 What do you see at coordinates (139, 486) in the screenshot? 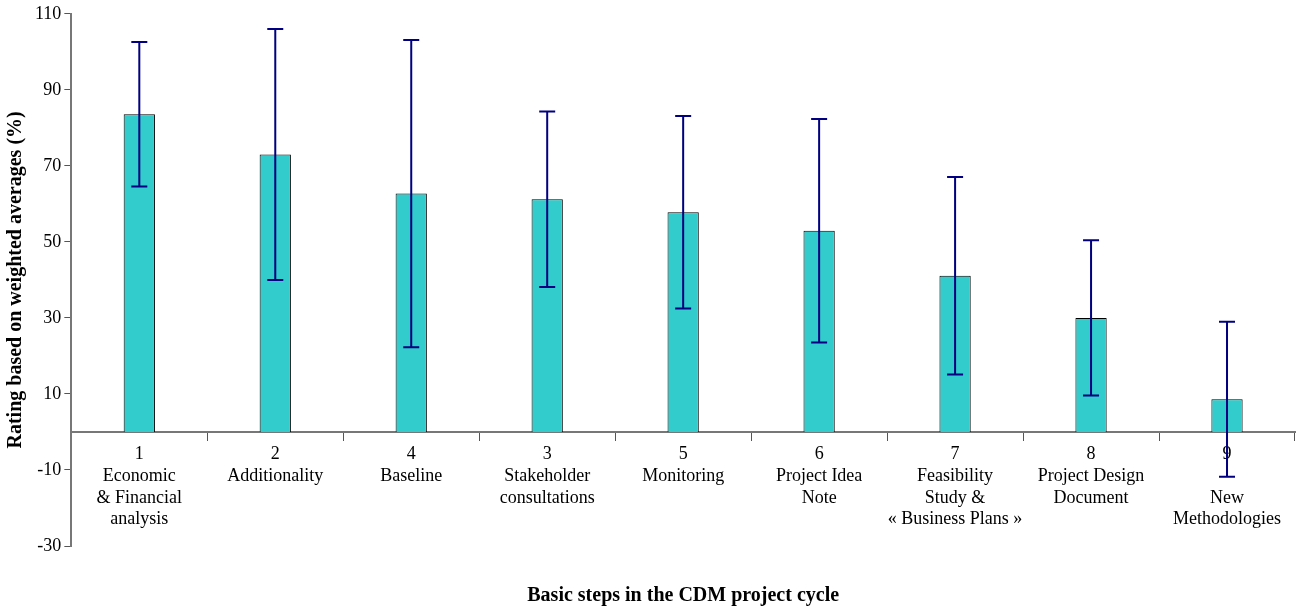
I see `x-tick-label: 1 Economic & Financial analysis` at bounding box center [139, 486].